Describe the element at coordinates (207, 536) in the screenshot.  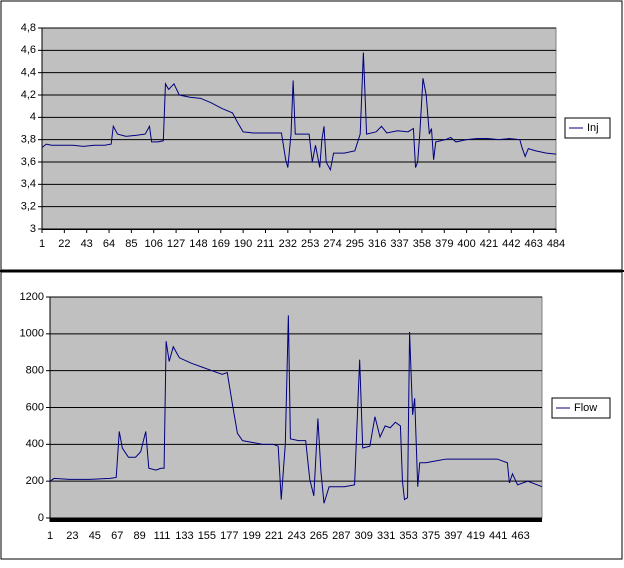
I see `x-tick-label: 155` at that location.